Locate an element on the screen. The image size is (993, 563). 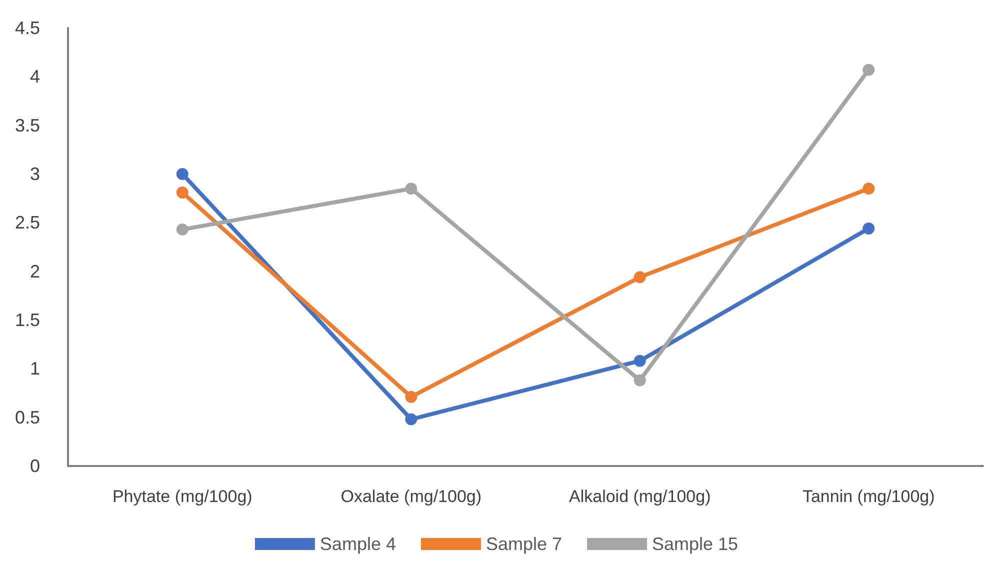
legend-label: Sample 7 is located at coordinates (524, 544).